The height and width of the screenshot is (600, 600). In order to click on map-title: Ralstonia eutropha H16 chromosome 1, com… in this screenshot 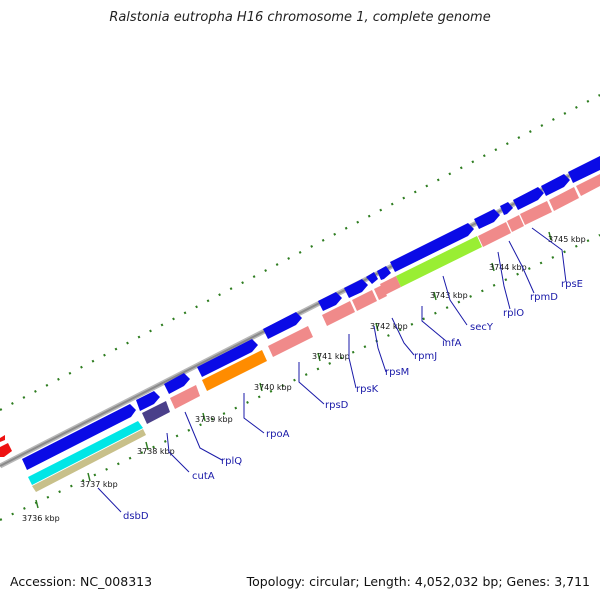, I will do `click(300, 17)`.